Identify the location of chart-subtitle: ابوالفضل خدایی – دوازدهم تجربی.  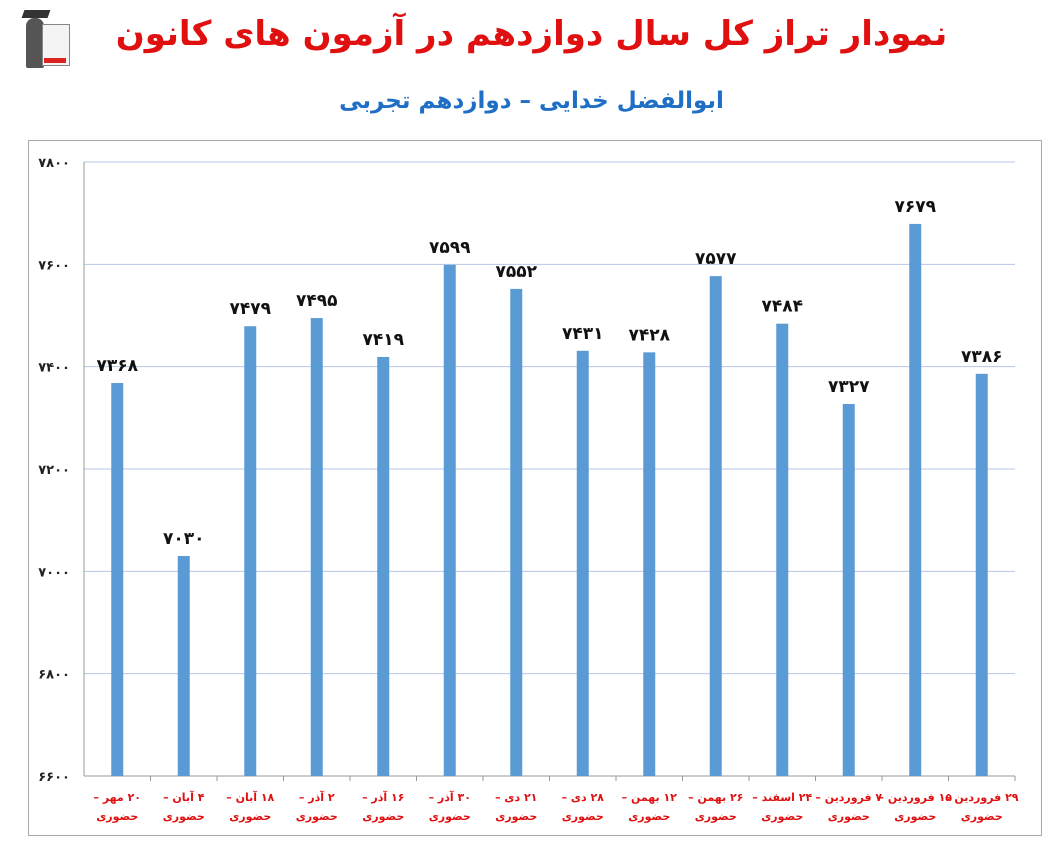
(531, 101).